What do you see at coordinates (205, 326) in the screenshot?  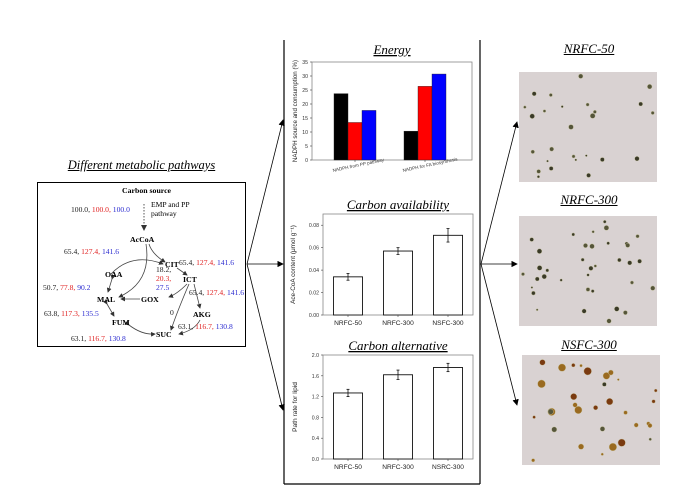 I see `flux-akg-suc: 63.1, 116.7, 130.8` at bounding box center [205, 326].